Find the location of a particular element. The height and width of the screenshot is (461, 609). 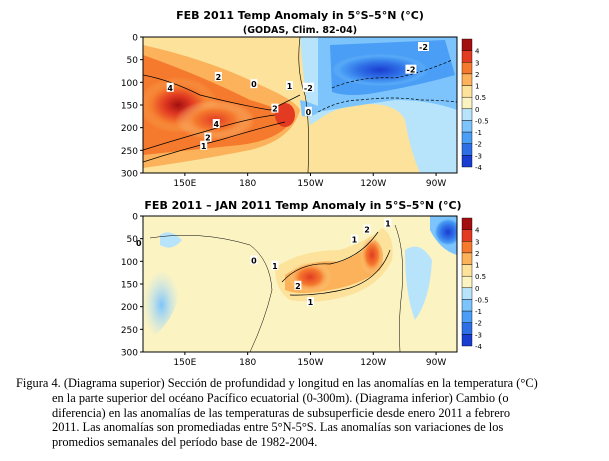

colorbar-bottom: 4 3 2 1 0.5 0 -0.5 -1 -2 -3 -4 is located at coordinates (475, 284).